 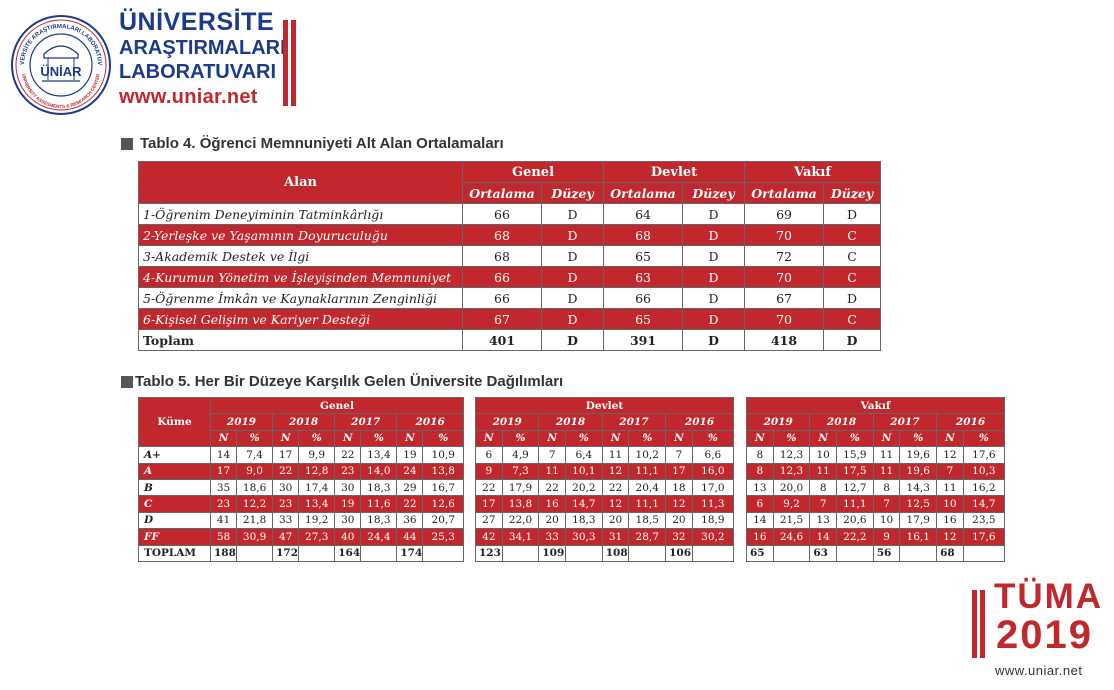 What do you see at coordinates (366, 422) in the screenshot?
I see `year-header: 2017` at bounding box center [366, 422].